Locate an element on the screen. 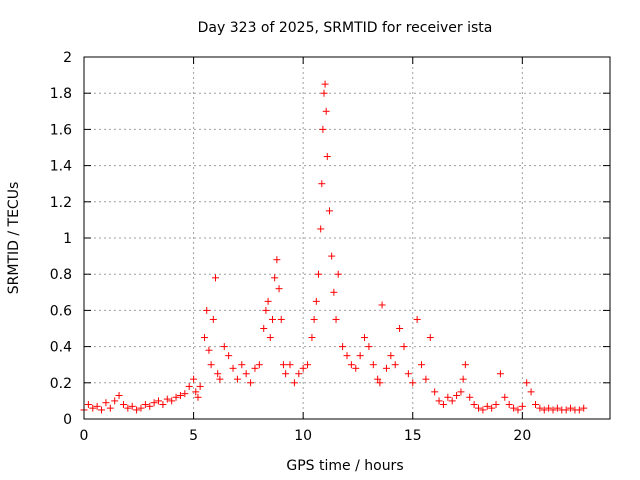  y-tick-label: 1.2 is located at coordinates (61, 203).